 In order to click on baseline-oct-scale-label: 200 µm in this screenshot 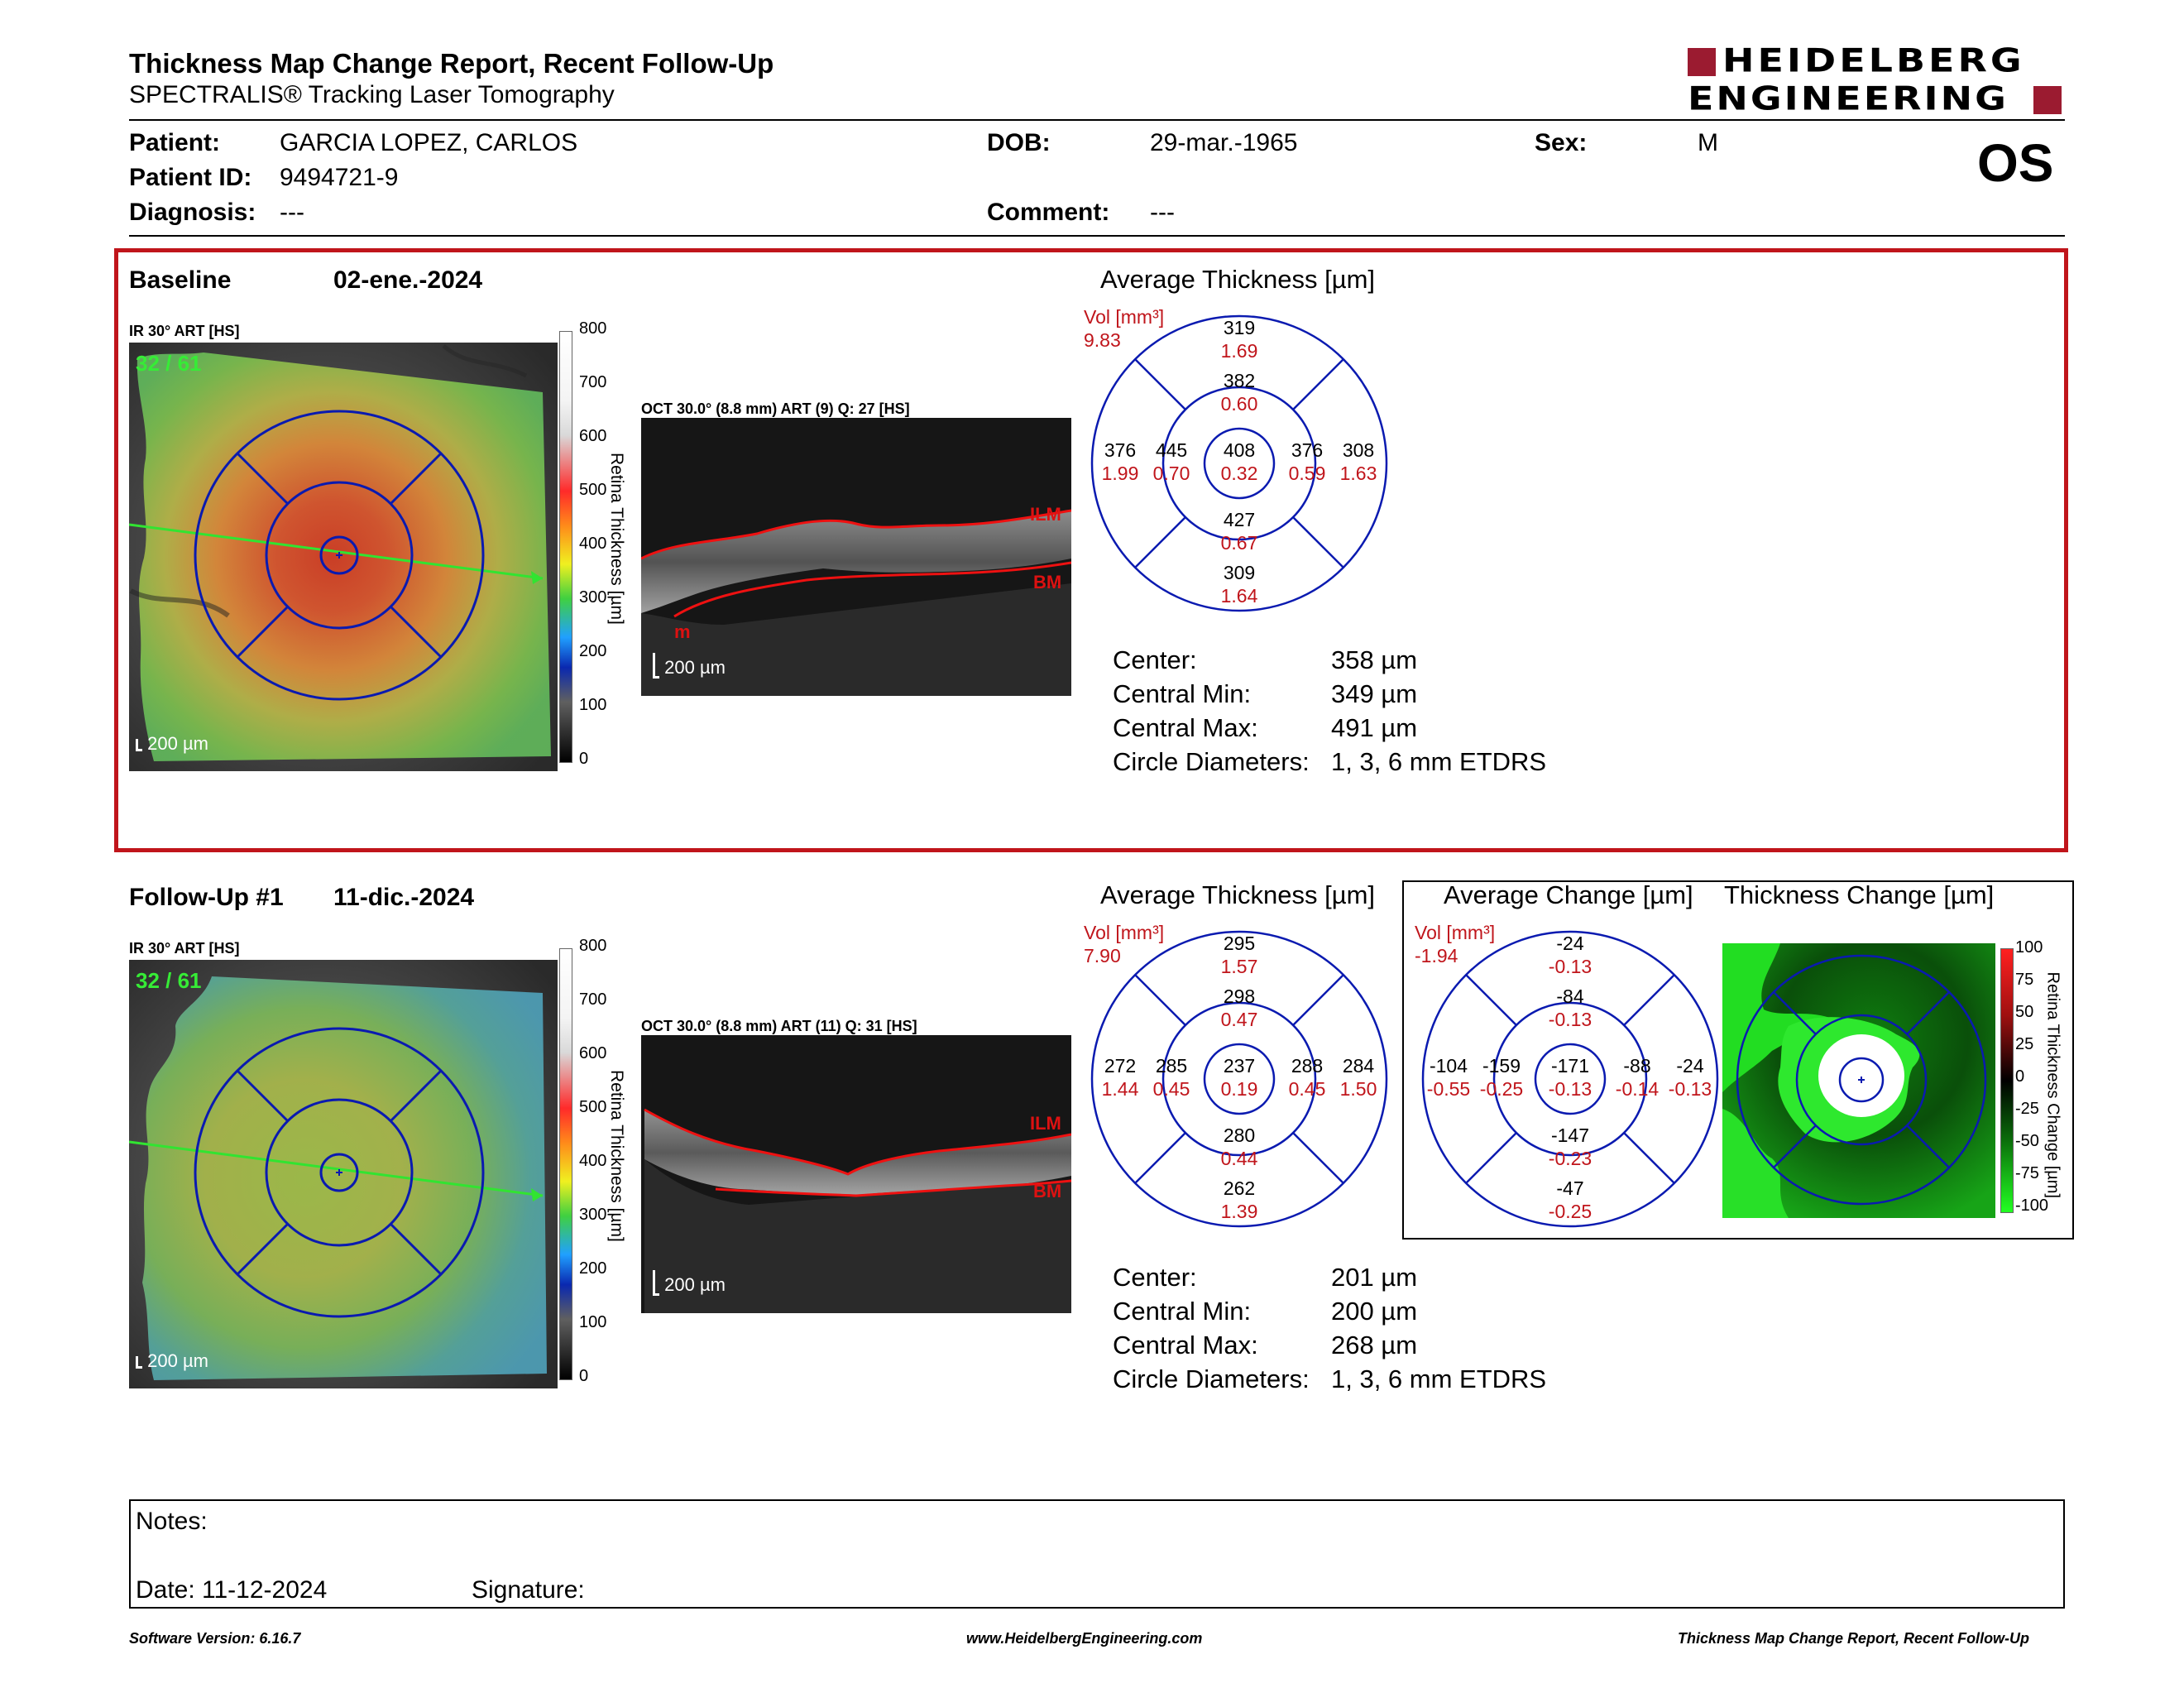, I will do `click(695, 667)`.